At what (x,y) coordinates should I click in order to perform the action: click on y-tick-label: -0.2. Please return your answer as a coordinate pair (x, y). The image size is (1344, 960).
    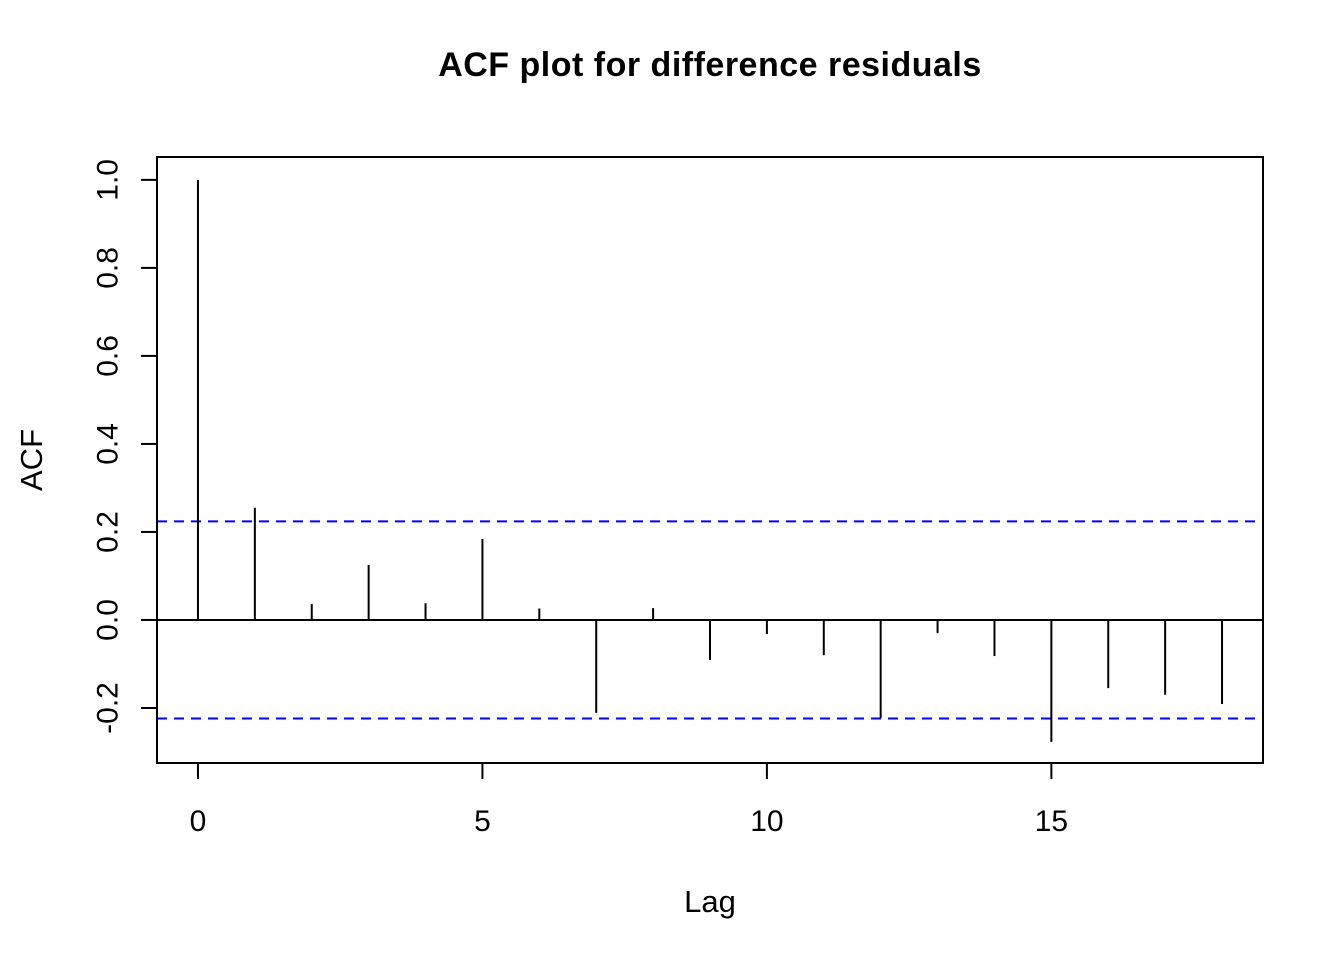
    Looking at the image, I should click on (108, 708).